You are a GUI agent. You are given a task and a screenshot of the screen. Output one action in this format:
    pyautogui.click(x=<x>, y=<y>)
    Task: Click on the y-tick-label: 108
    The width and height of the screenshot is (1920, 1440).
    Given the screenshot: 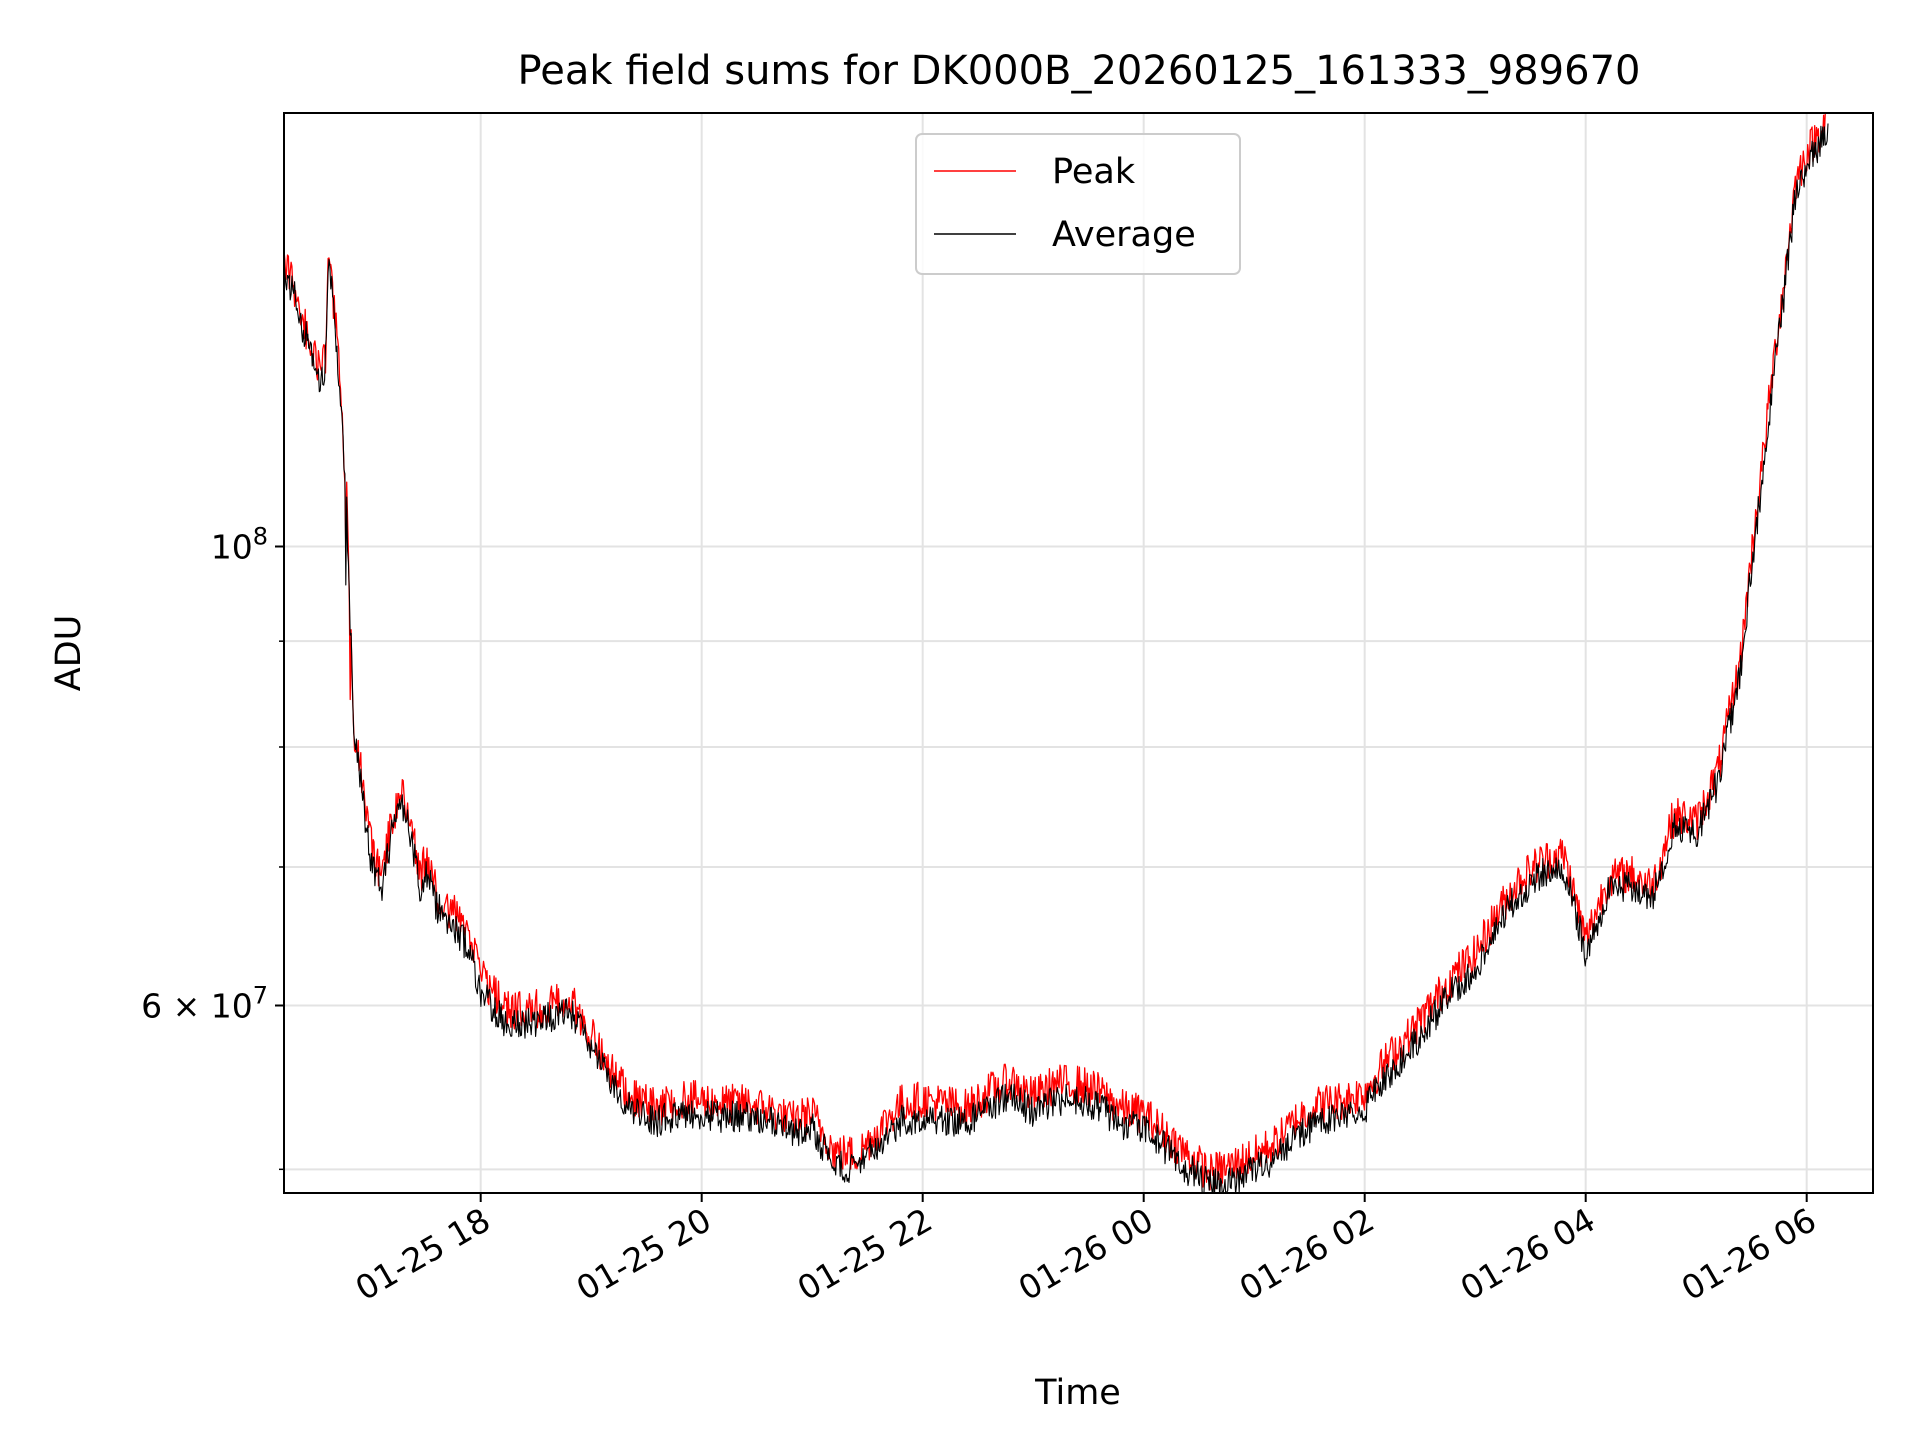 What is the action you would take?
    pyautogui.click(x=239, y=544)
    